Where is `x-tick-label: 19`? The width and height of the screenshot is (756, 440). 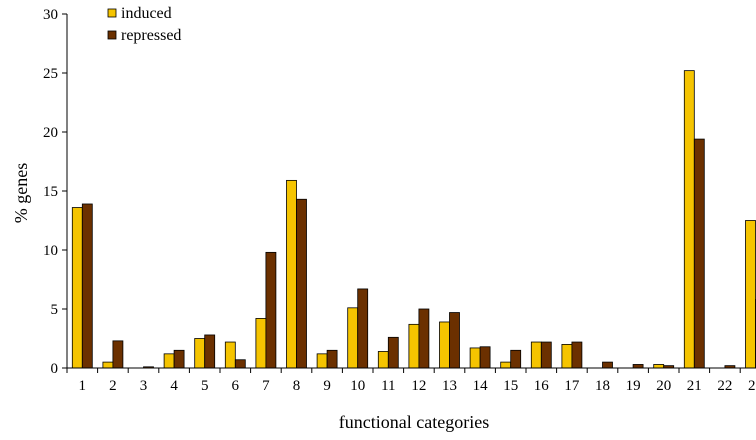
x-tick-label: 19 is located at coordinates (633, 386).